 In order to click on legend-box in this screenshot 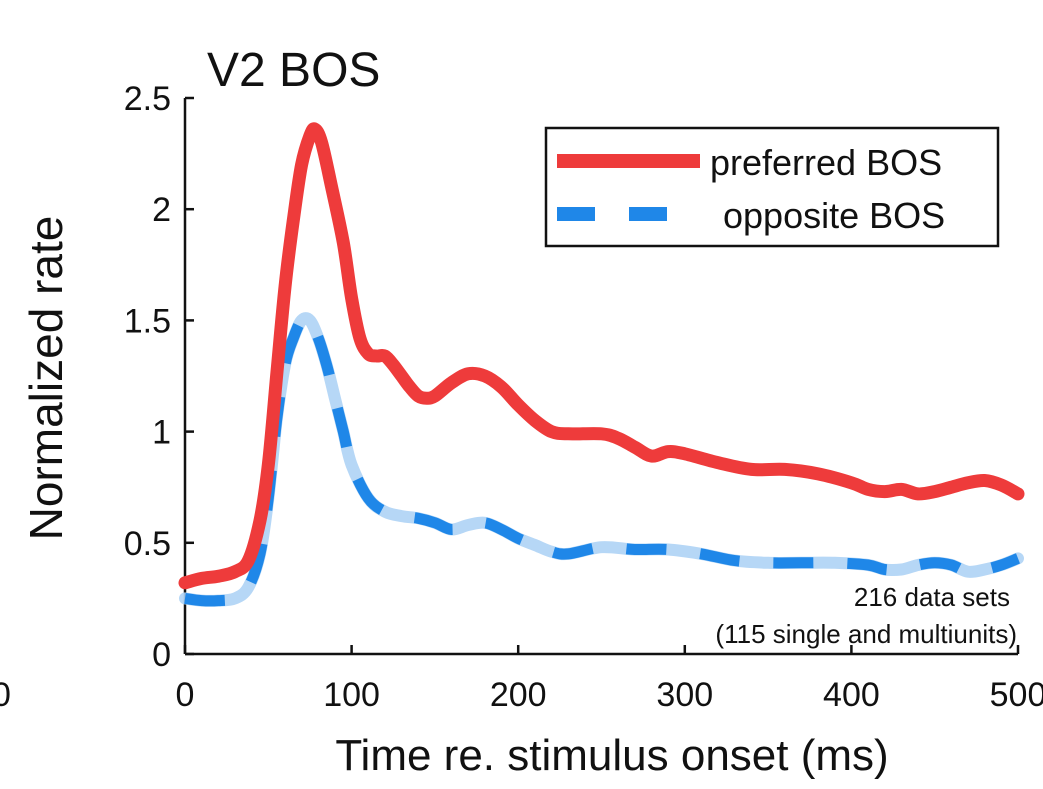, I will do `click(772, 187)`.